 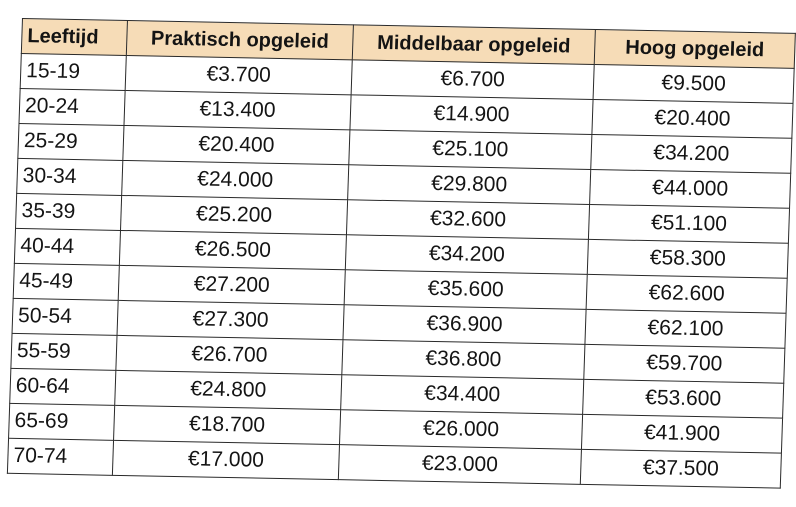 What do you see at coordinates (61, 422) in the screenshot?
I see `age-cell: 65-69` at bounding box center [61, 422].